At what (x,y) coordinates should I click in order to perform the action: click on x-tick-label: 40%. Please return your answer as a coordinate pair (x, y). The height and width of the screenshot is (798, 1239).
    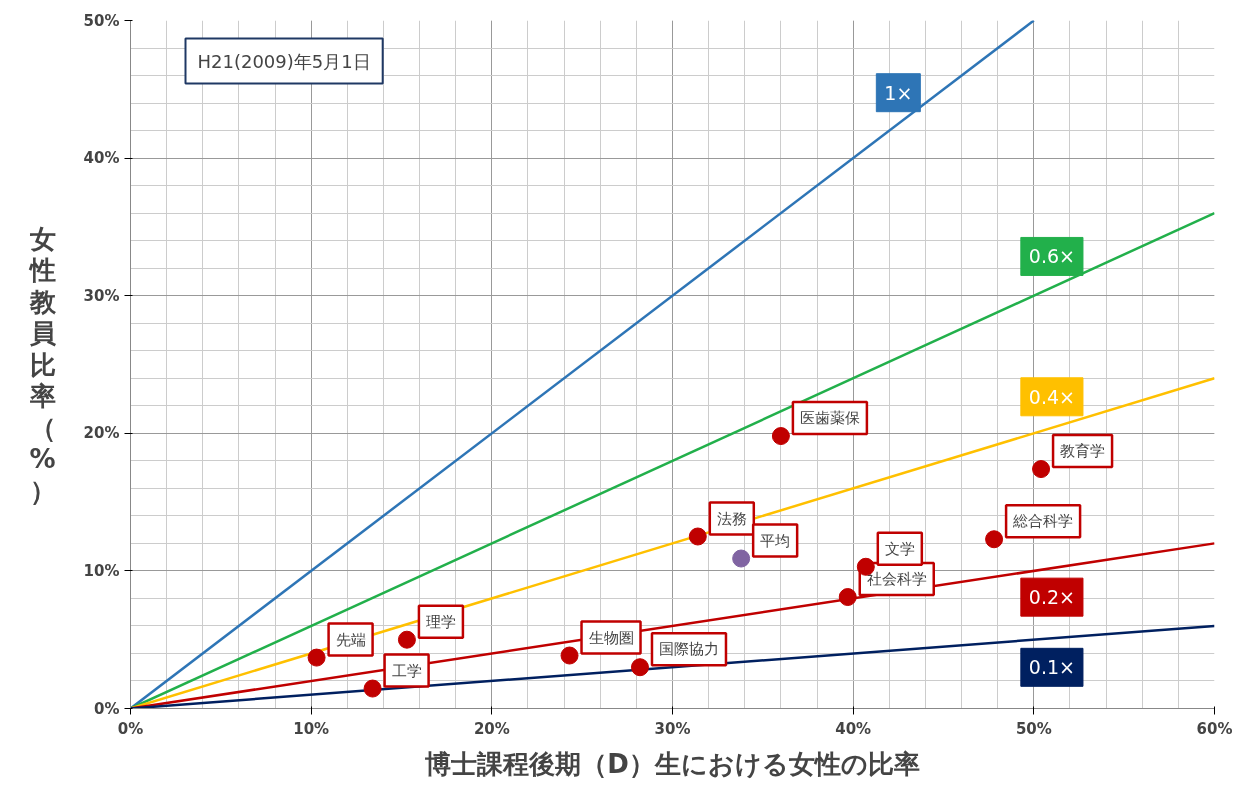
    Looking at the image, I should click on (853, 728).